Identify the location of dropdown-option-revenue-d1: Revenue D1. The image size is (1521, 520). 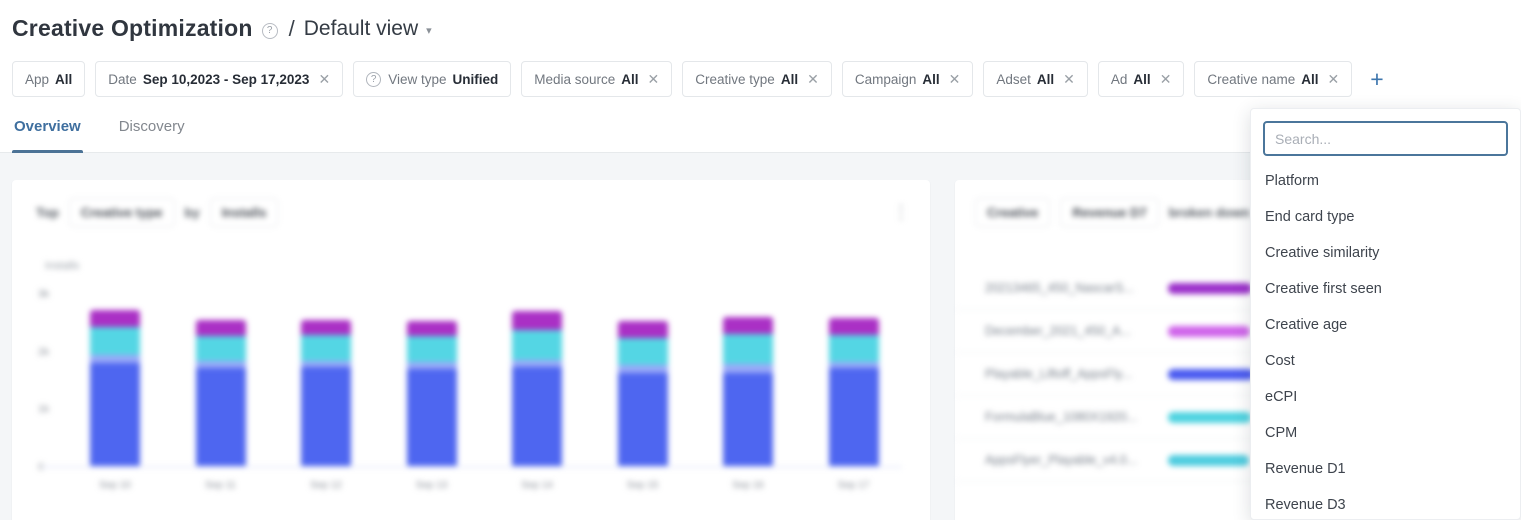
(1305, 469).